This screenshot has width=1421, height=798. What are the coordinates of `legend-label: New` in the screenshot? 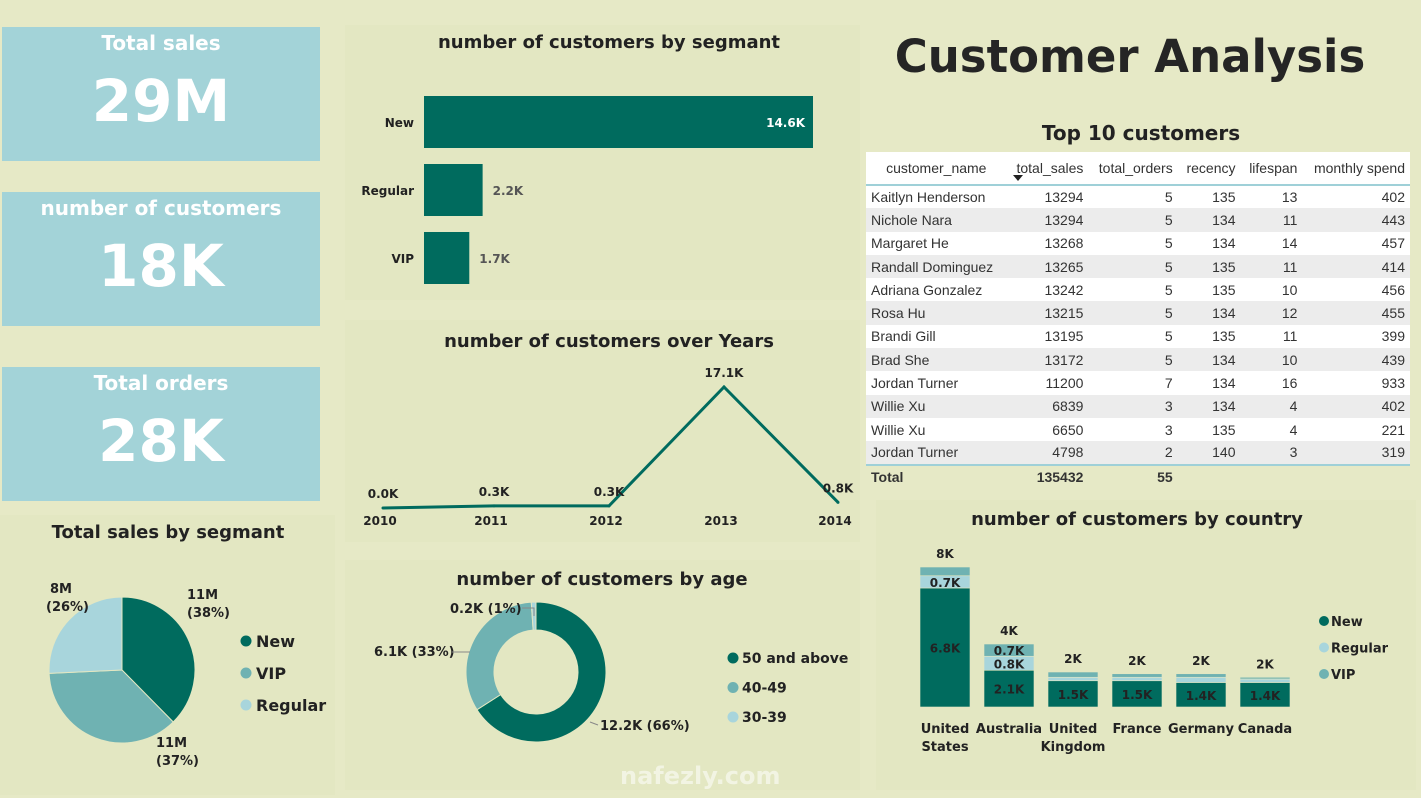 It's located at (1347, 622).